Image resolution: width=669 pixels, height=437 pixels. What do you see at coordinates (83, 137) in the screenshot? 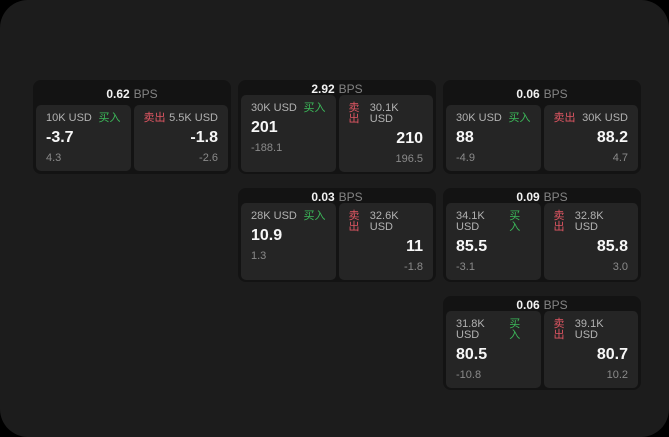
I see `buy-panel: 10K USD 买入 -3.7 4.3` at bounding box center [83, 137].